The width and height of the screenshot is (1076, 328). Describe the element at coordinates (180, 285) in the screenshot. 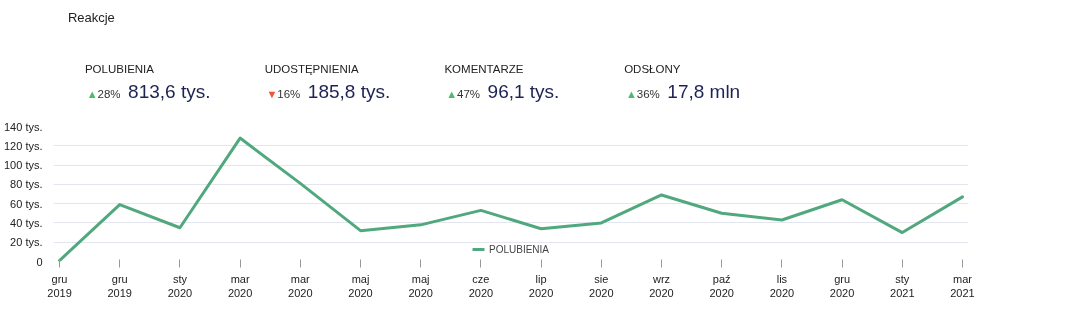

I see `x-tick-label: sty 2020` at that location.